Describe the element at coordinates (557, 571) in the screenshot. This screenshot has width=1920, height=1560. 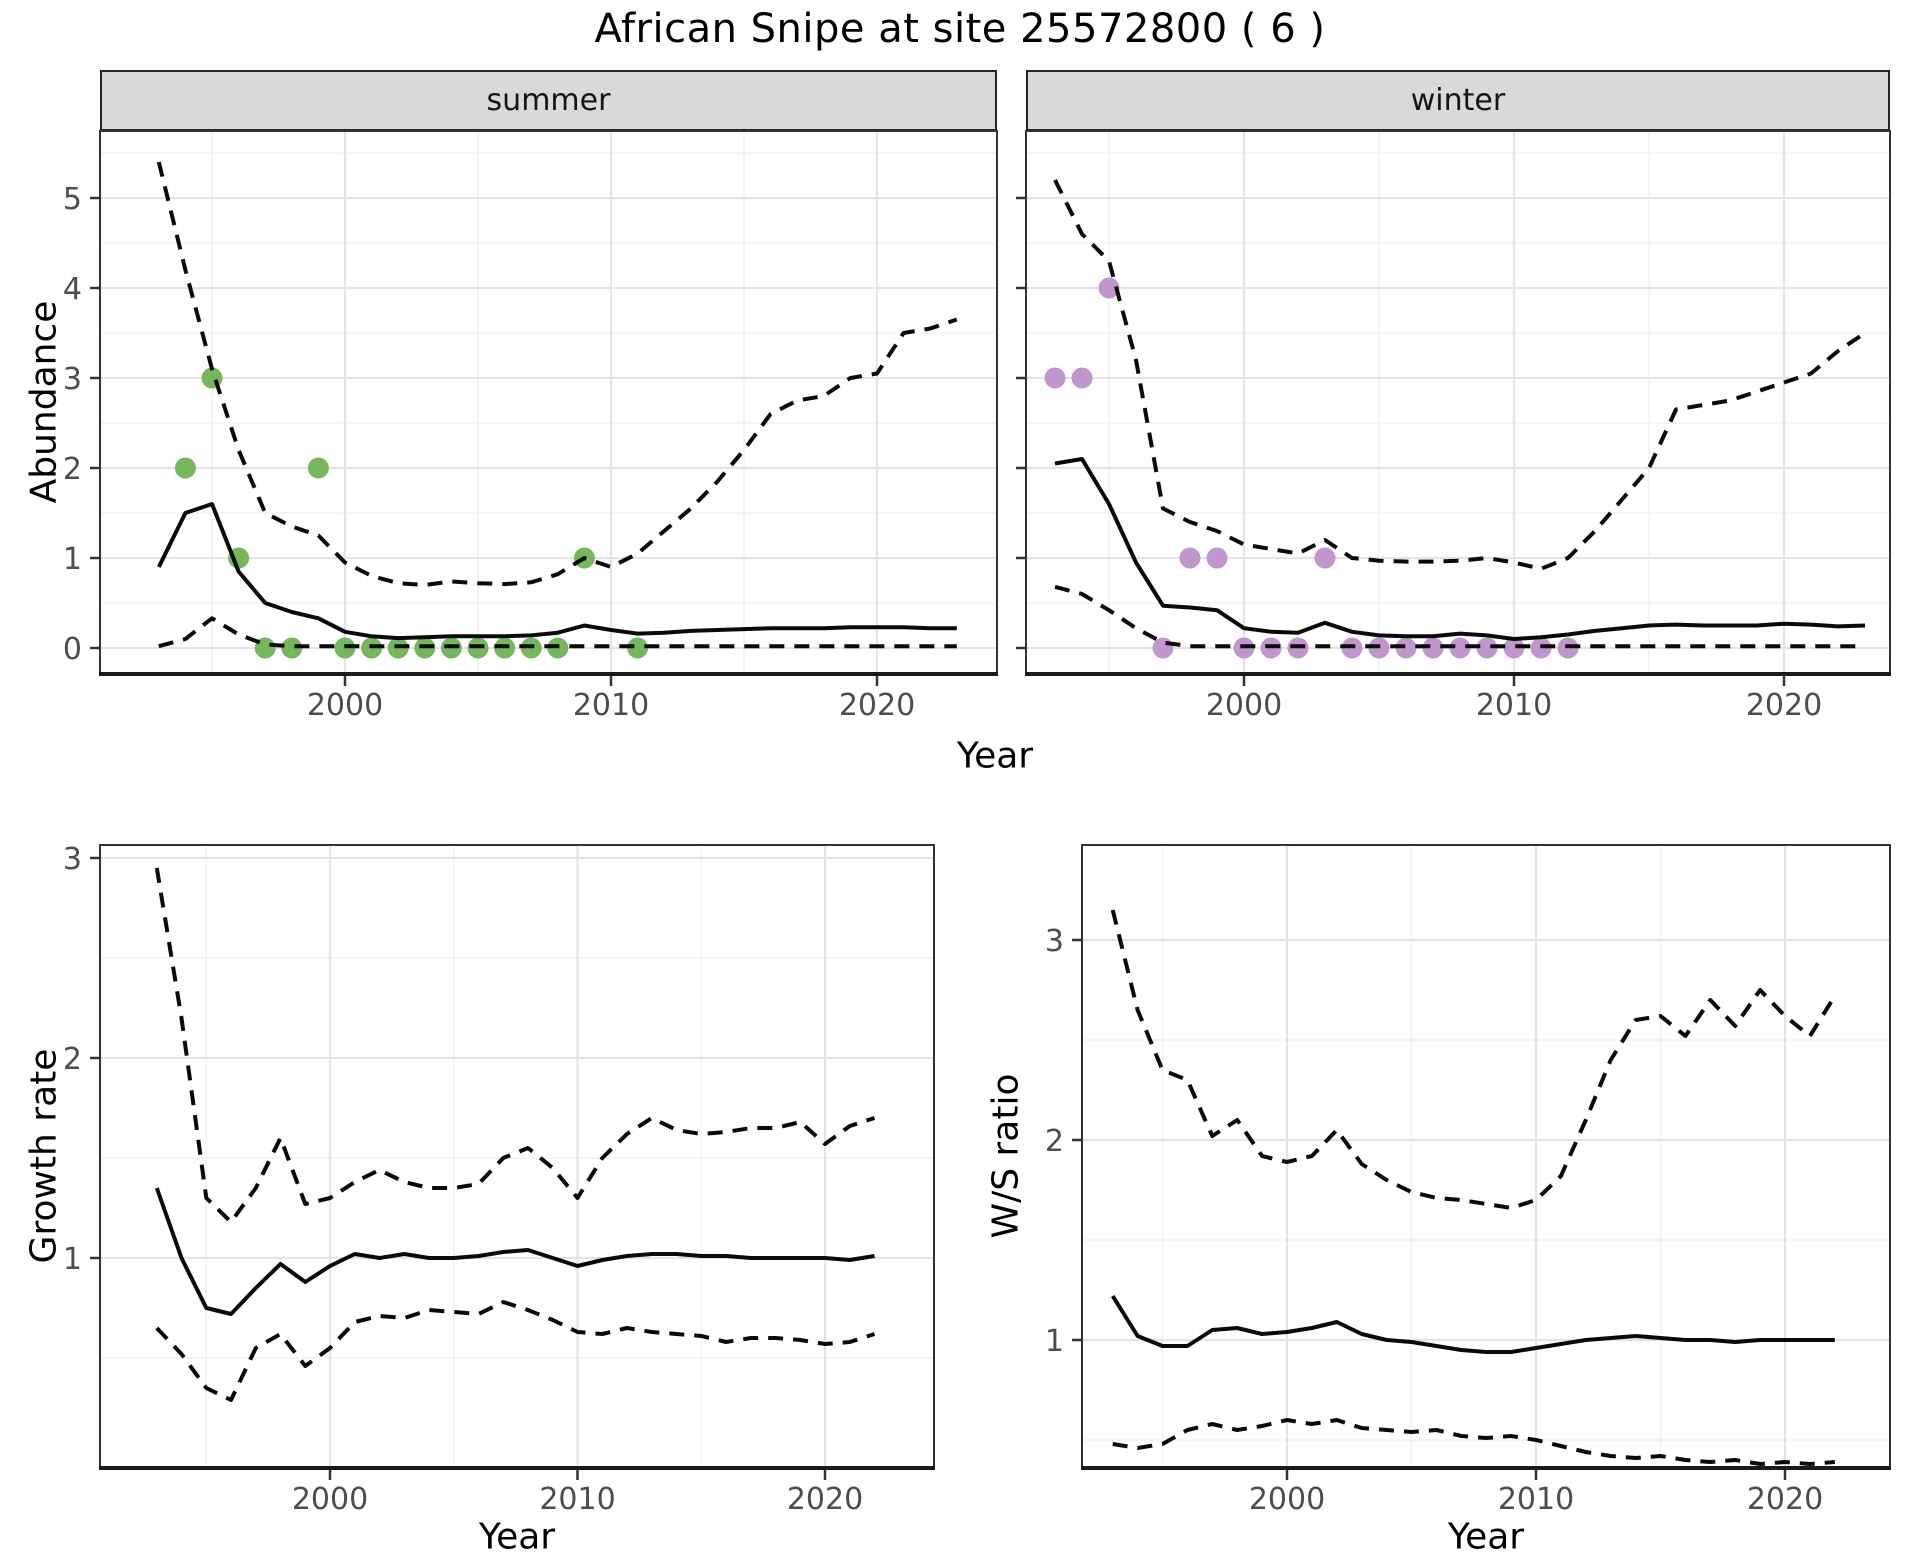
I see `summer-fit-line` at that location.